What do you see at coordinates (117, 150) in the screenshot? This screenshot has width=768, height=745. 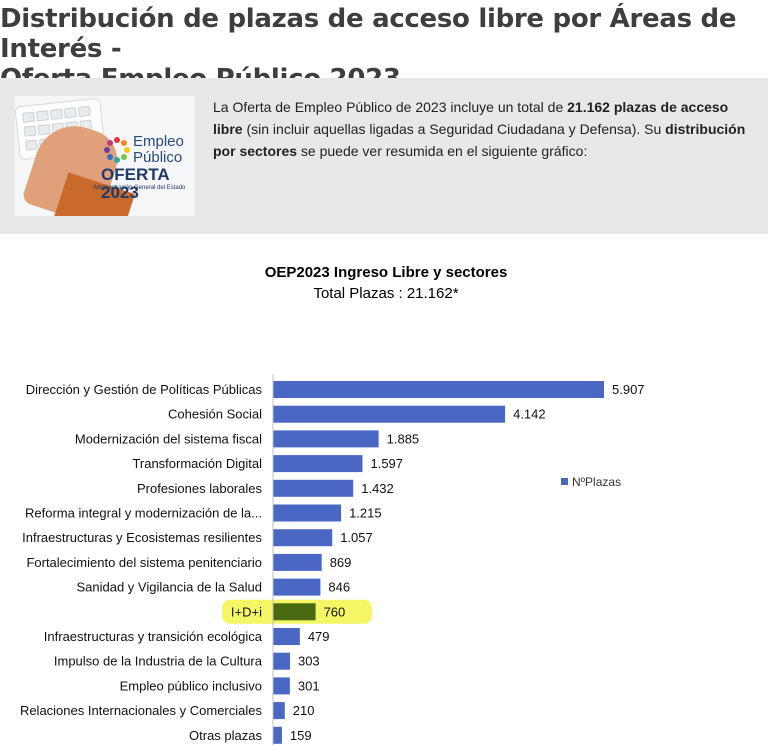 I see `flower-logo-icon` at bounding box center [117, 150].